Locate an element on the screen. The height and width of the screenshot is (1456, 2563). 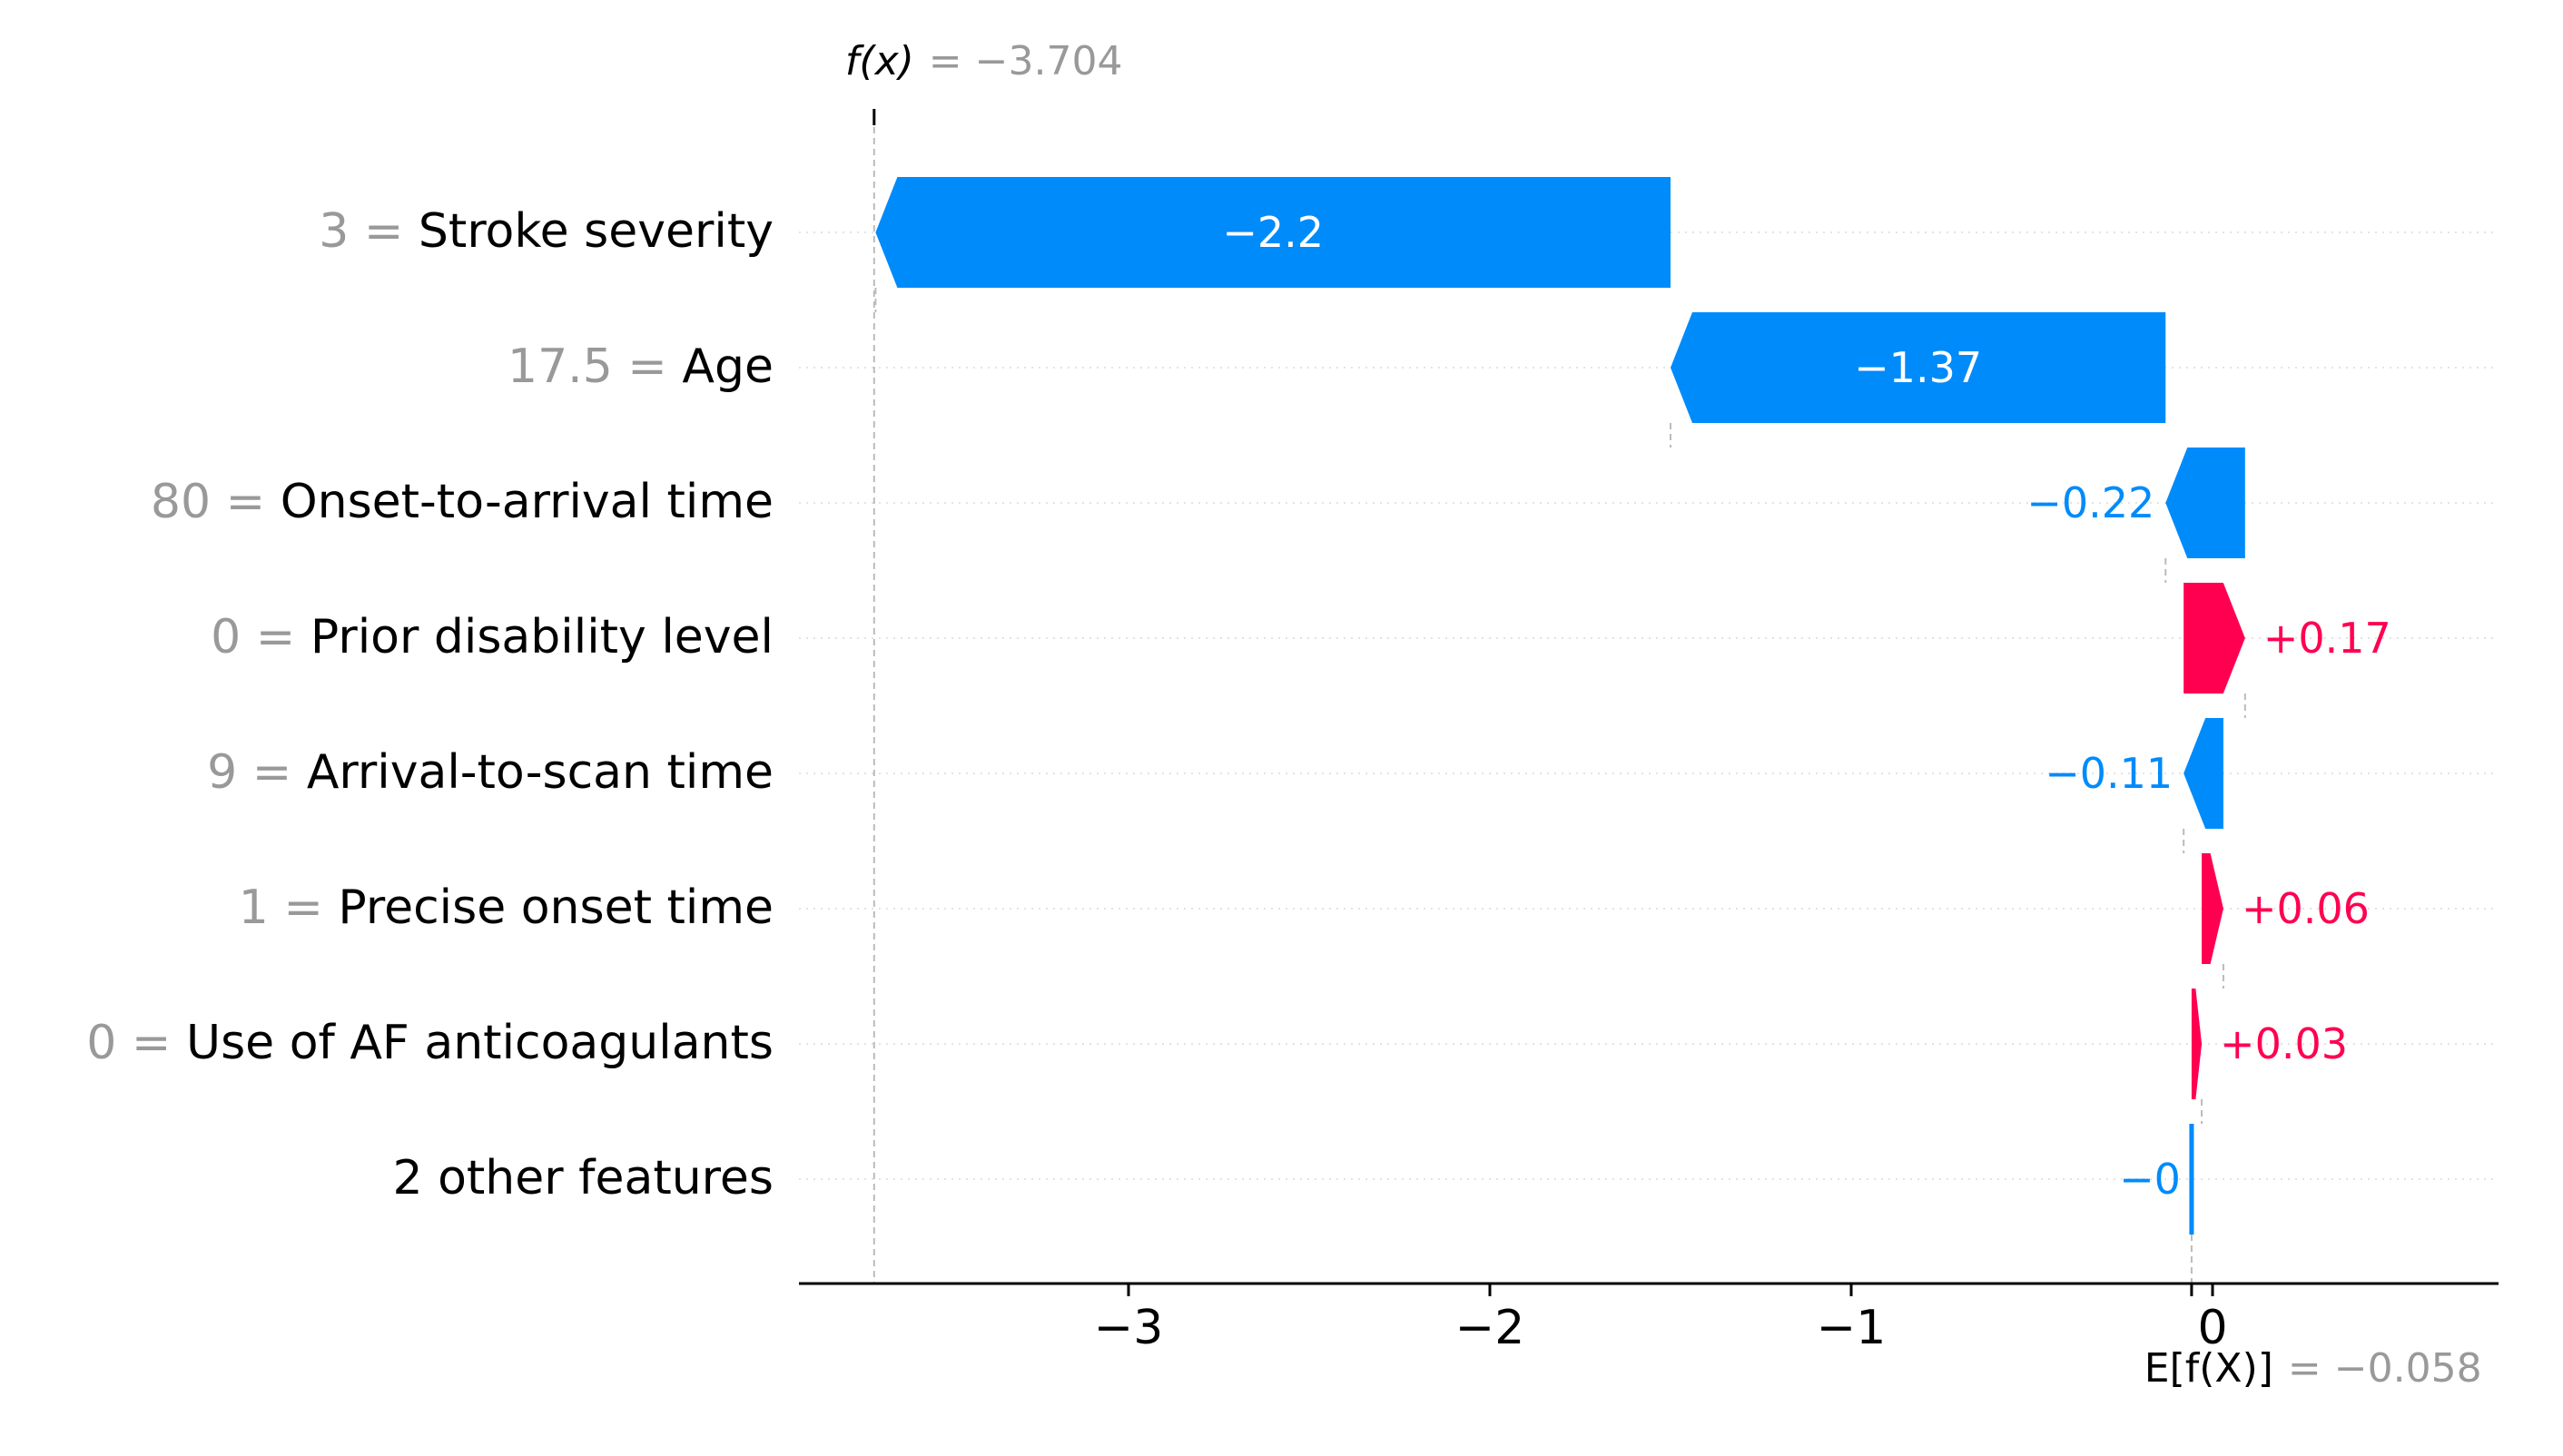
feature-label: 2 other features is located at coordinates (583, 1178).